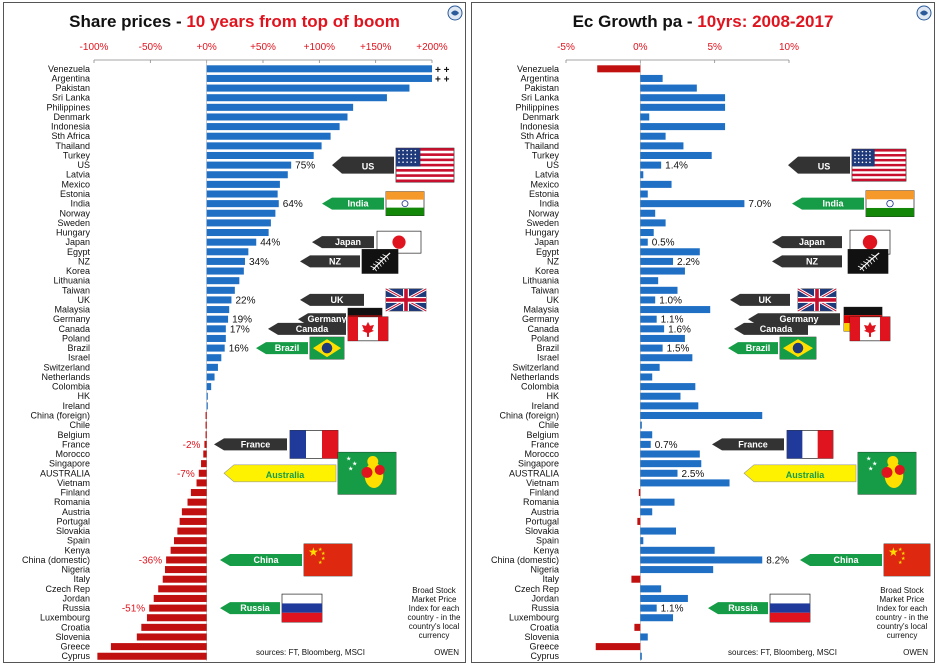 Image resolution: width=937 pixels, height=665 pixels. What do you see at coordinates (548, 425) in the screenshot?
I see `category-label-chile: Chile` at bounding box center [548, 425].